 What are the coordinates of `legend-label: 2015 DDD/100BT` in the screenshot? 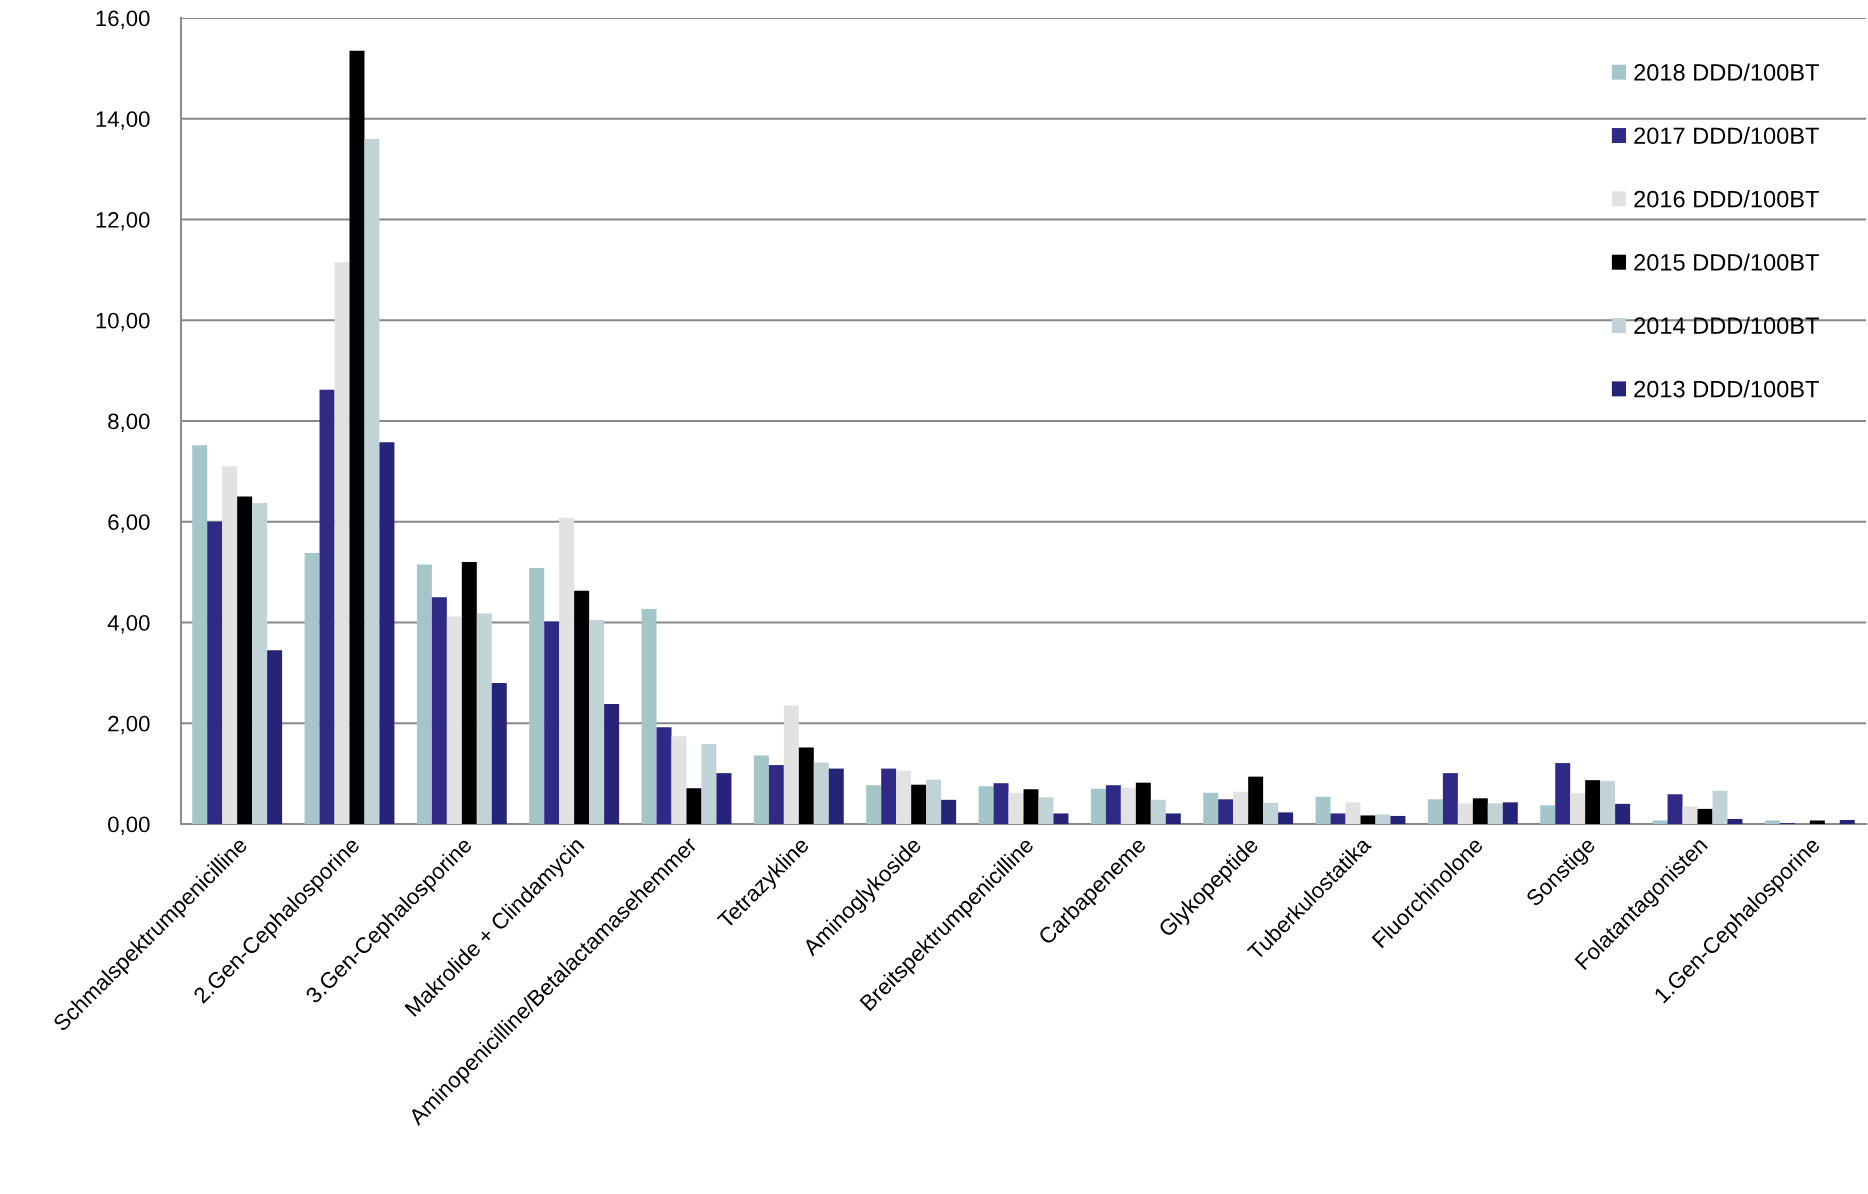 It's located at (1726, 262).